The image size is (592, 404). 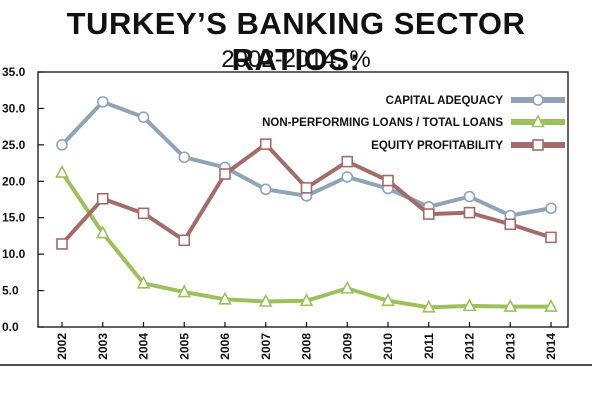 What do you see at coordinates (14, 72) in the screenshot?
I see `y-tick-label: 35.0` at bounding box center [14, 72].